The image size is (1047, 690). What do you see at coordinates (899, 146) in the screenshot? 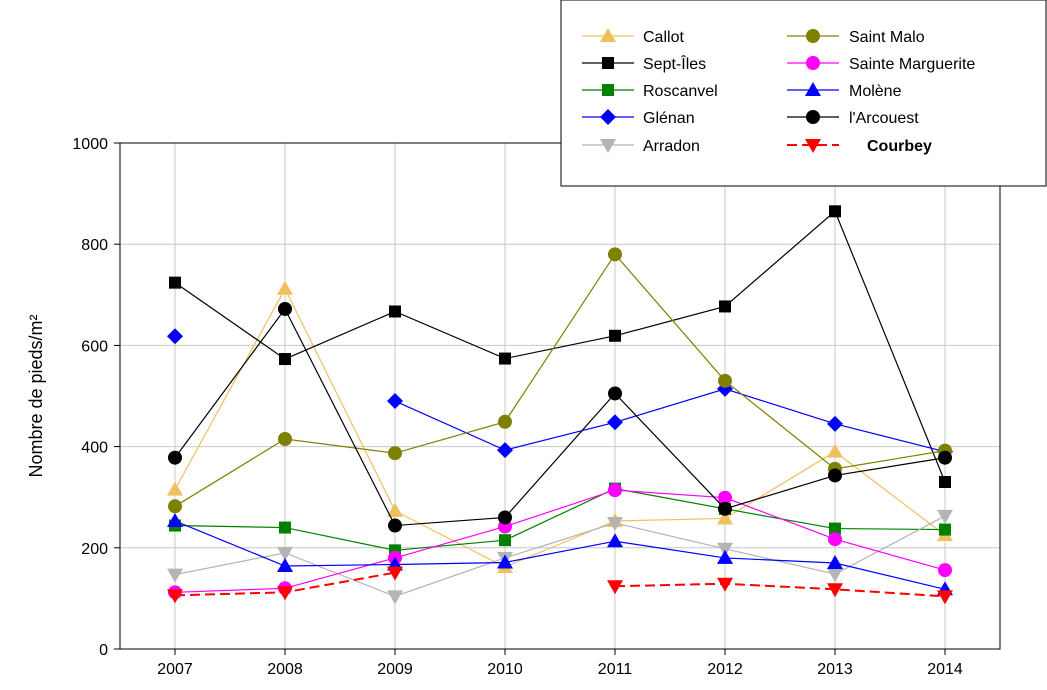
I see `legend-label: Courbey` at bounding box center [899, 146].